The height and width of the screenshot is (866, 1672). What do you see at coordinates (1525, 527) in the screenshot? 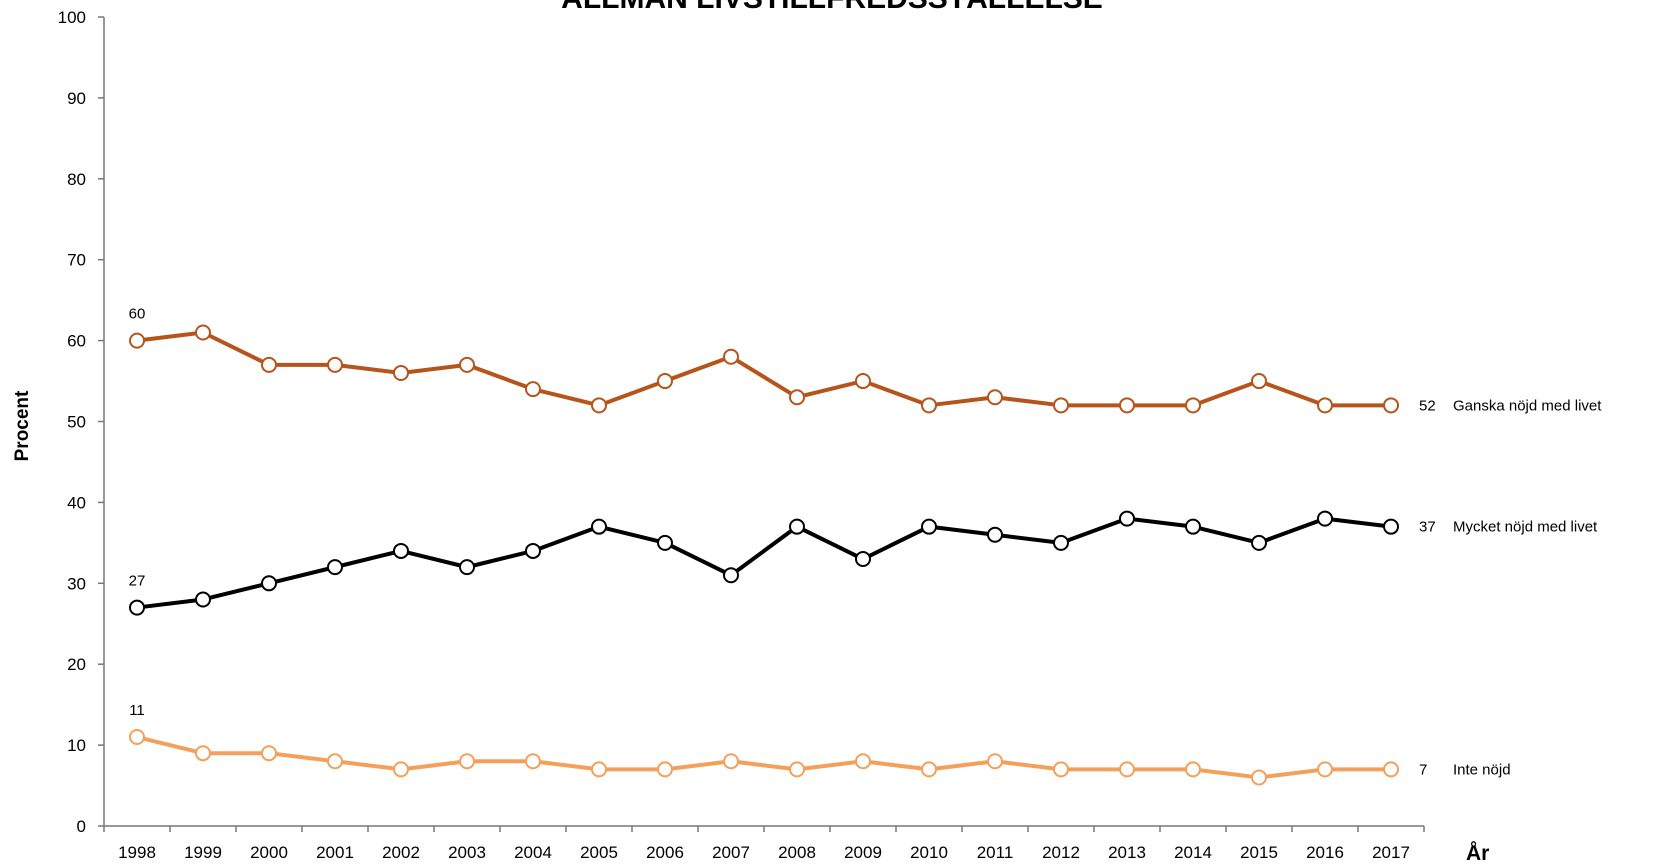
I see `series-label: Mycket nöjd med livet` at bounding box center [1525, 527].